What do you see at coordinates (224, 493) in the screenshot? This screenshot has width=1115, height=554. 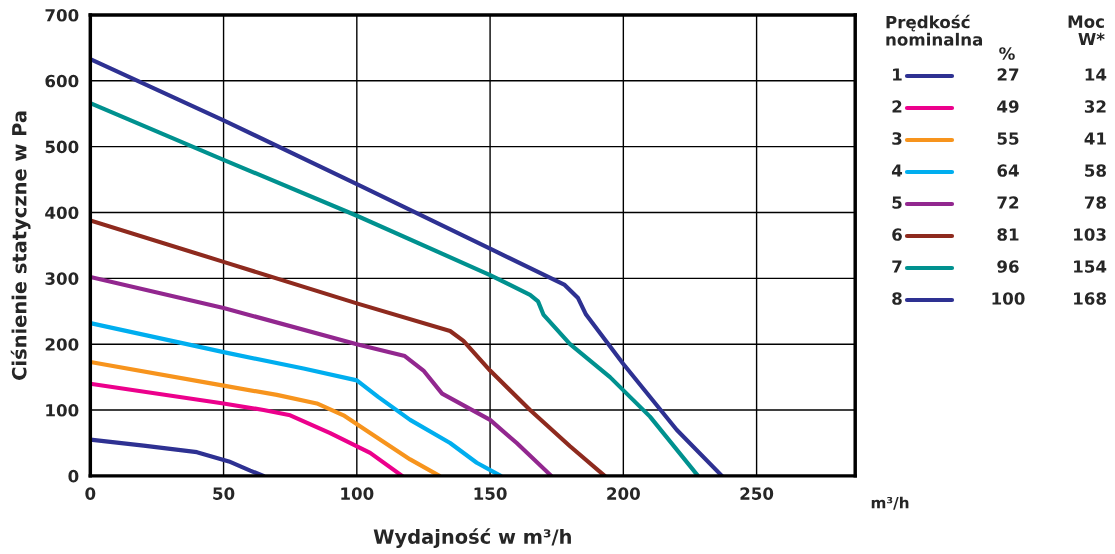 I see `x-tick-label: 50` at bounding box center [224, 493].